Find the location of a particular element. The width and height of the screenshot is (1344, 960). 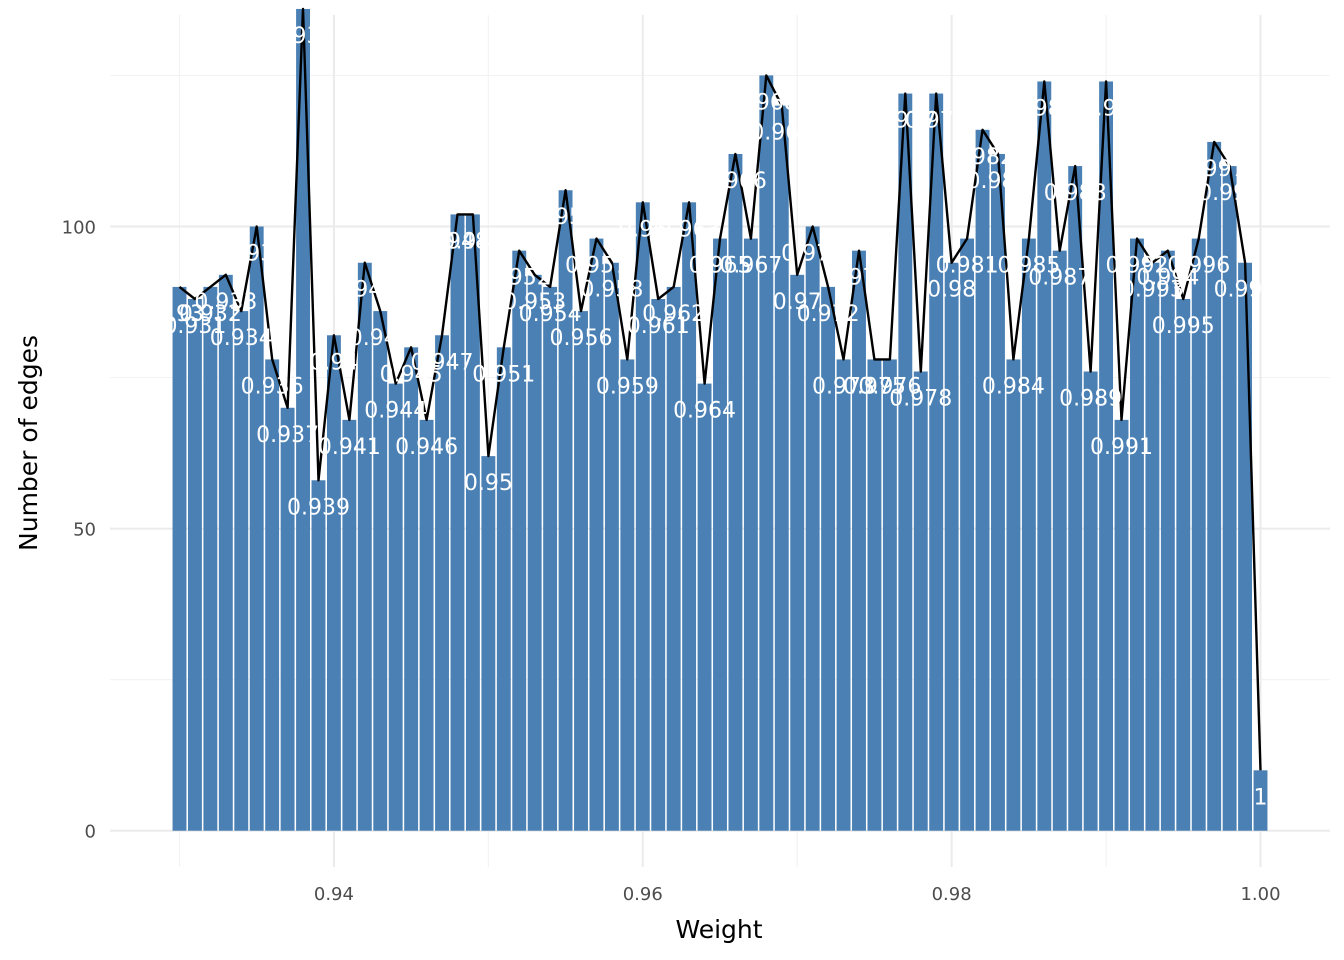

bar-value-label: 0.981 is located at coordinates (967, 266).